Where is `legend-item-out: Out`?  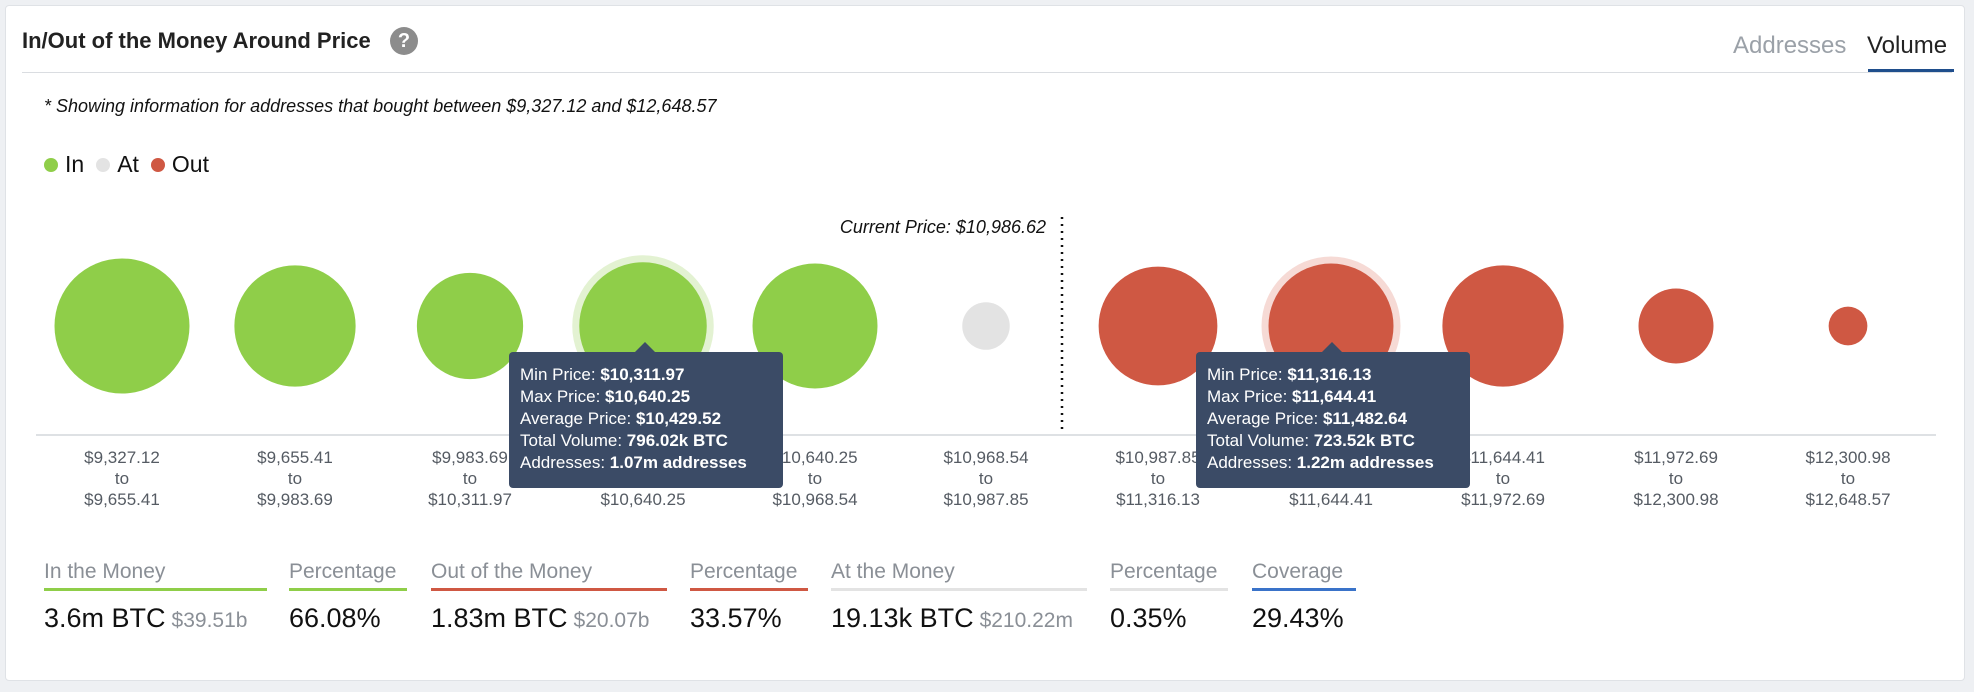
legend-item-out: Out is located at coordinates (179, 164).